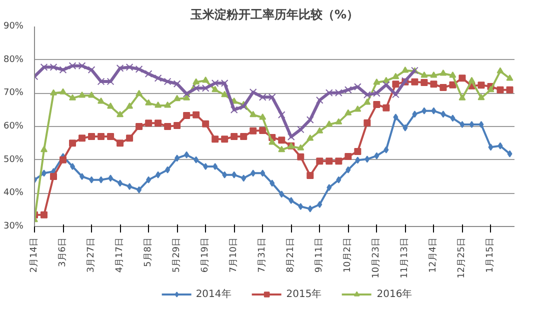  I want to click on x-tick-label: 5月8日, so click(149, 252).